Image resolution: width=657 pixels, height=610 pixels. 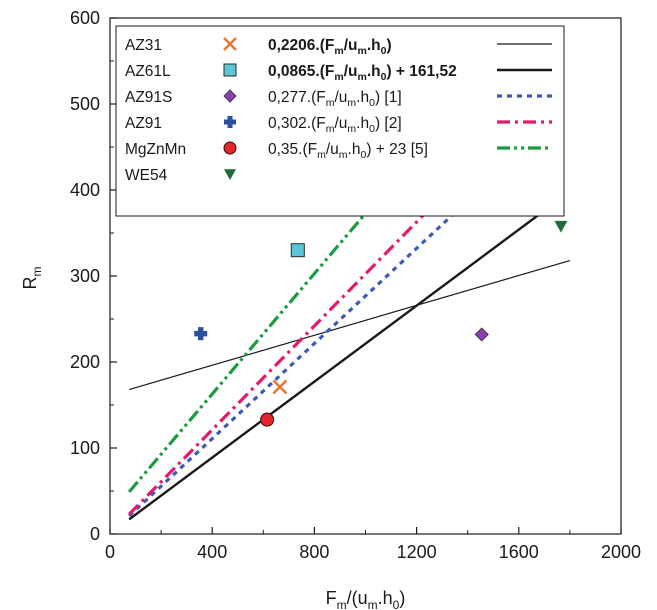 I want to click on equation-text: ) [2], so click(x=388, y=123).